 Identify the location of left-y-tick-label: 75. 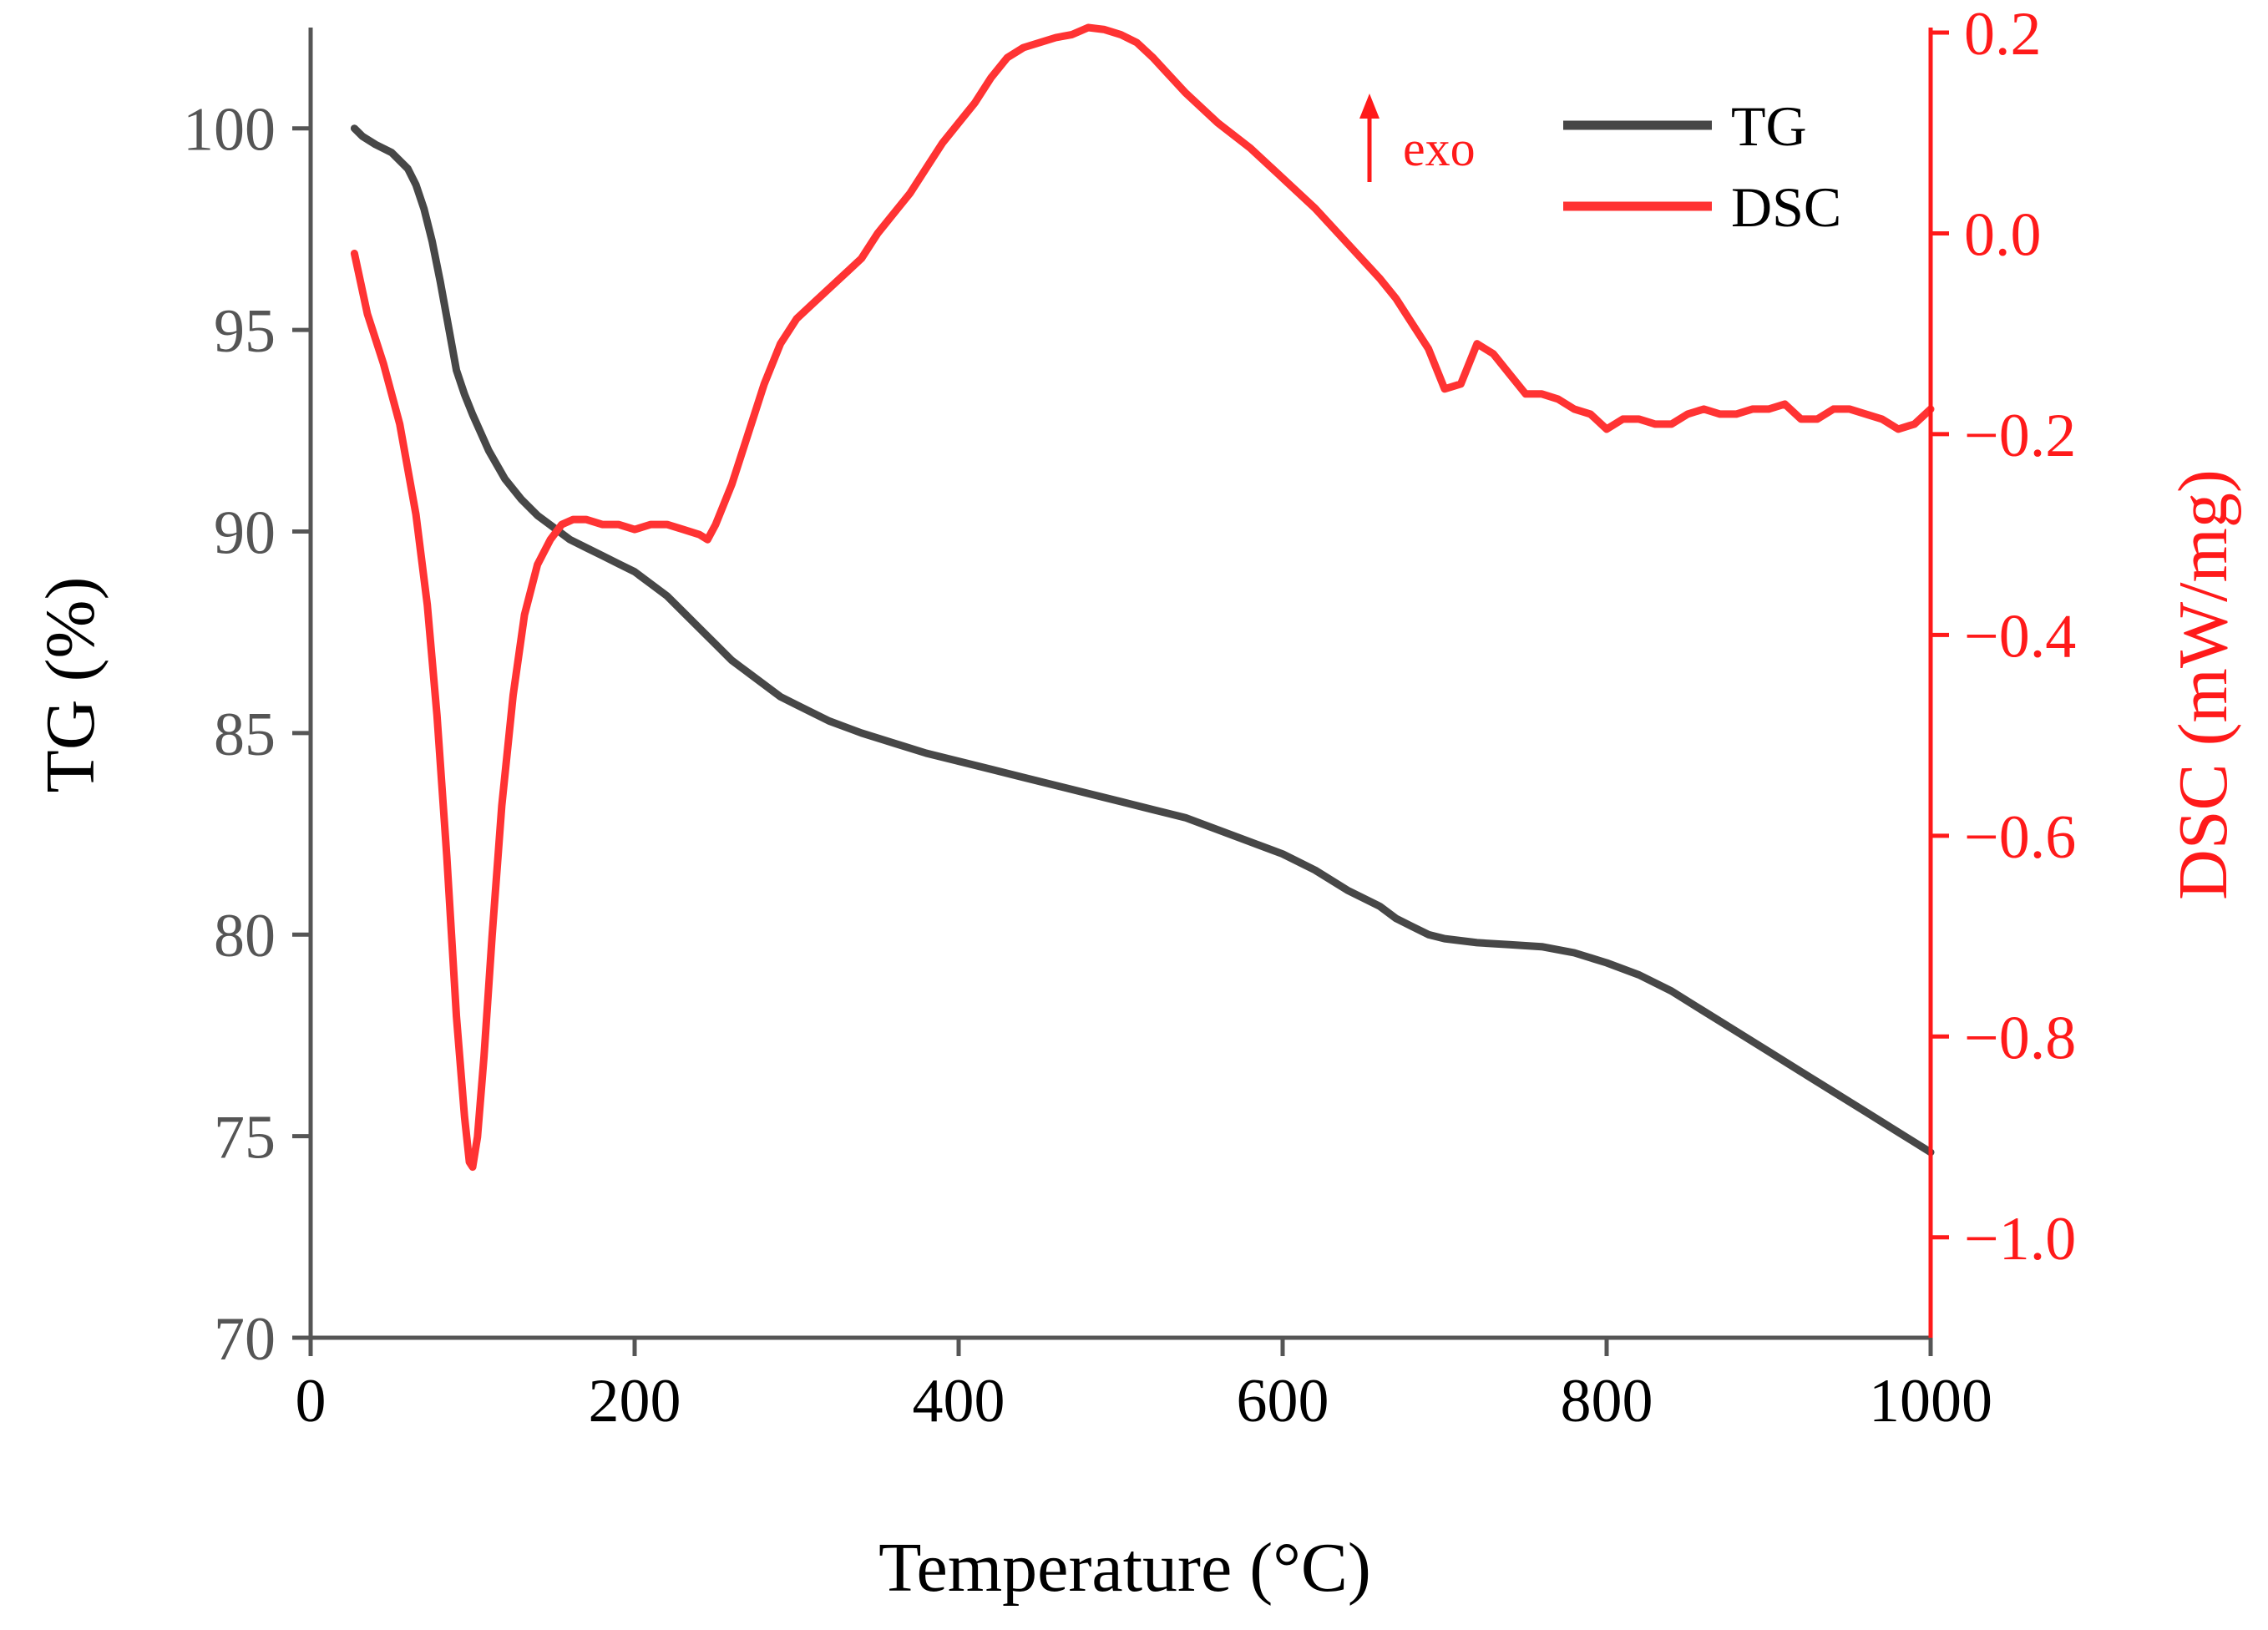
(245, 1138).